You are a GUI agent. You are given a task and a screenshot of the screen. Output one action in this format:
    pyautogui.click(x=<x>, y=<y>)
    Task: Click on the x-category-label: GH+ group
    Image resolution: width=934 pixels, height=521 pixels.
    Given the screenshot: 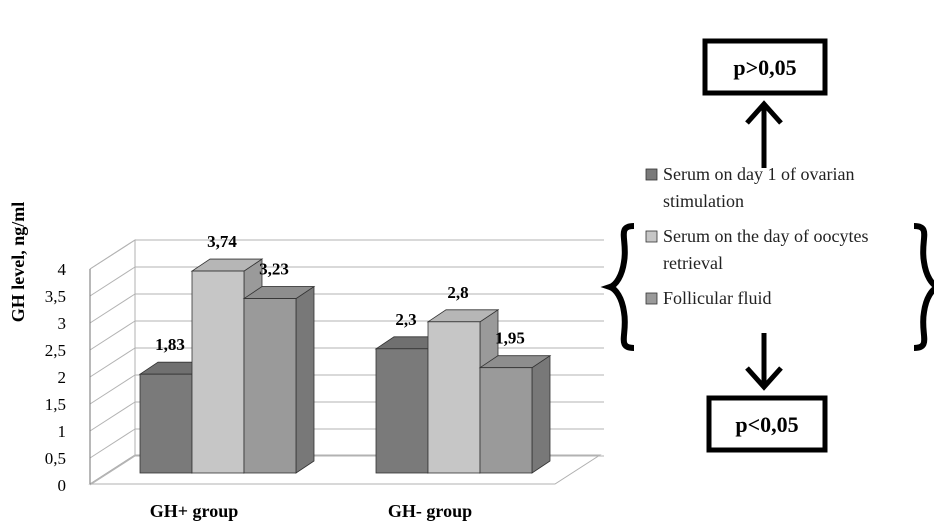 What is the action you would take?
    pyautogui.click(x=194, y=511)
    